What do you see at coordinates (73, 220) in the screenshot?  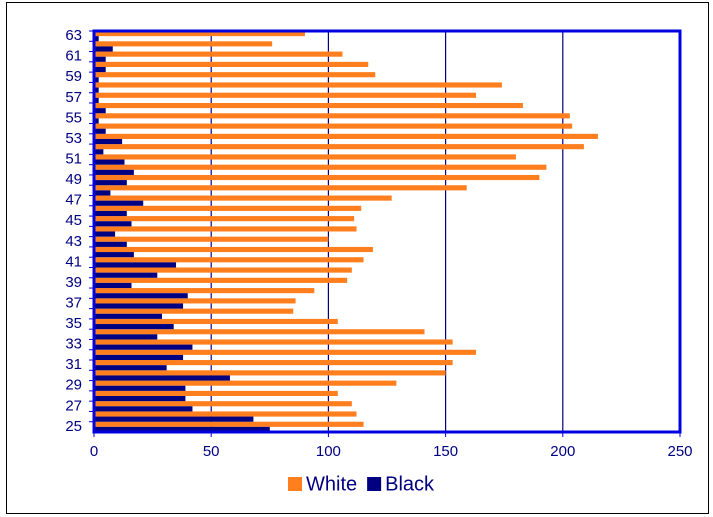 I see `y-tick-label: 45` at bounding box center [73, 220].